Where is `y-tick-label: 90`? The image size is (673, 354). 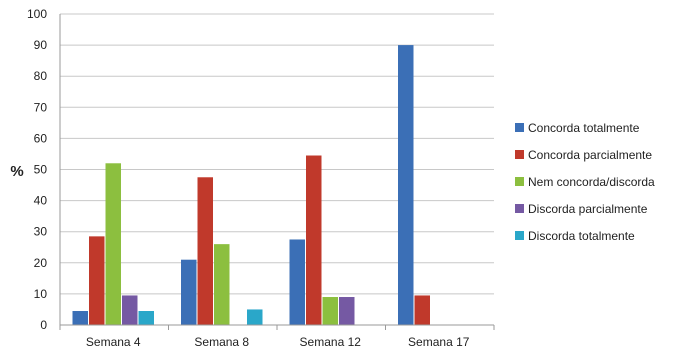
y-tick-label: 90 is located at coordinates (41, 45).